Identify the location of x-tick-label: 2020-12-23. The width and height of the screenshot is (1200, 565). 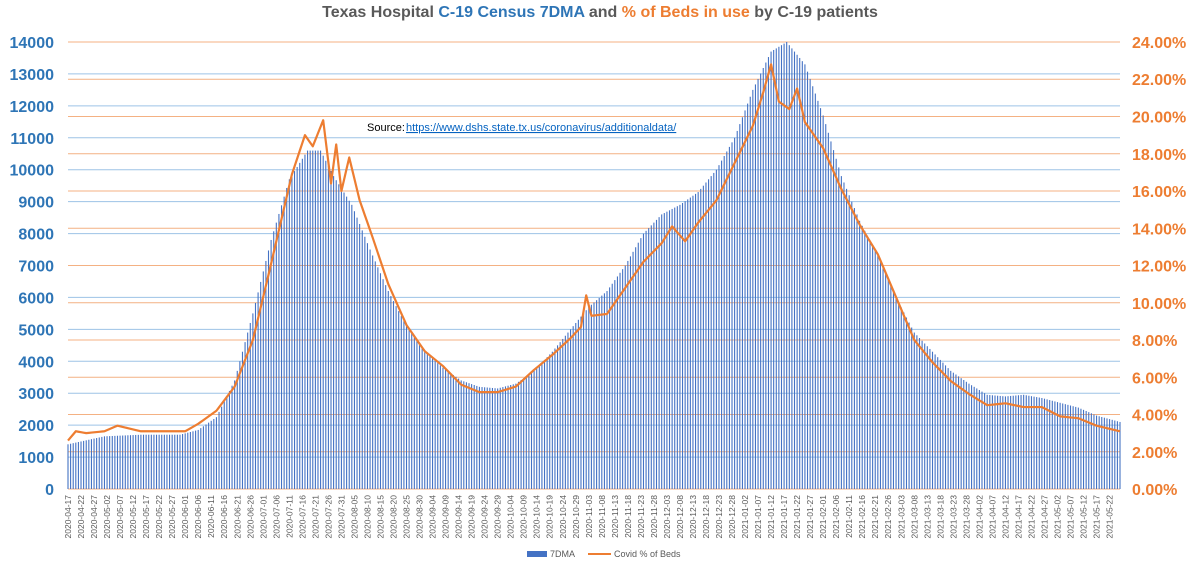
(719, 517).